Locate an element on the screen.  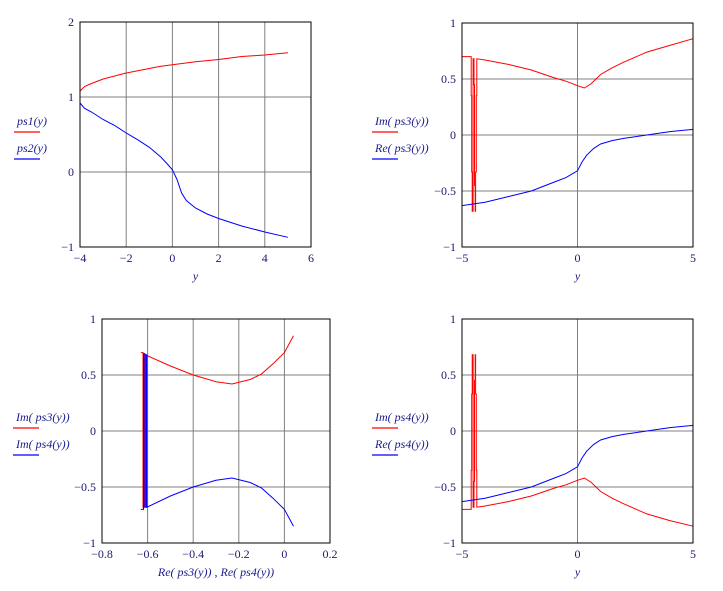
legend-label: Re( ps3(y)) is located at coordinates (401, 148).